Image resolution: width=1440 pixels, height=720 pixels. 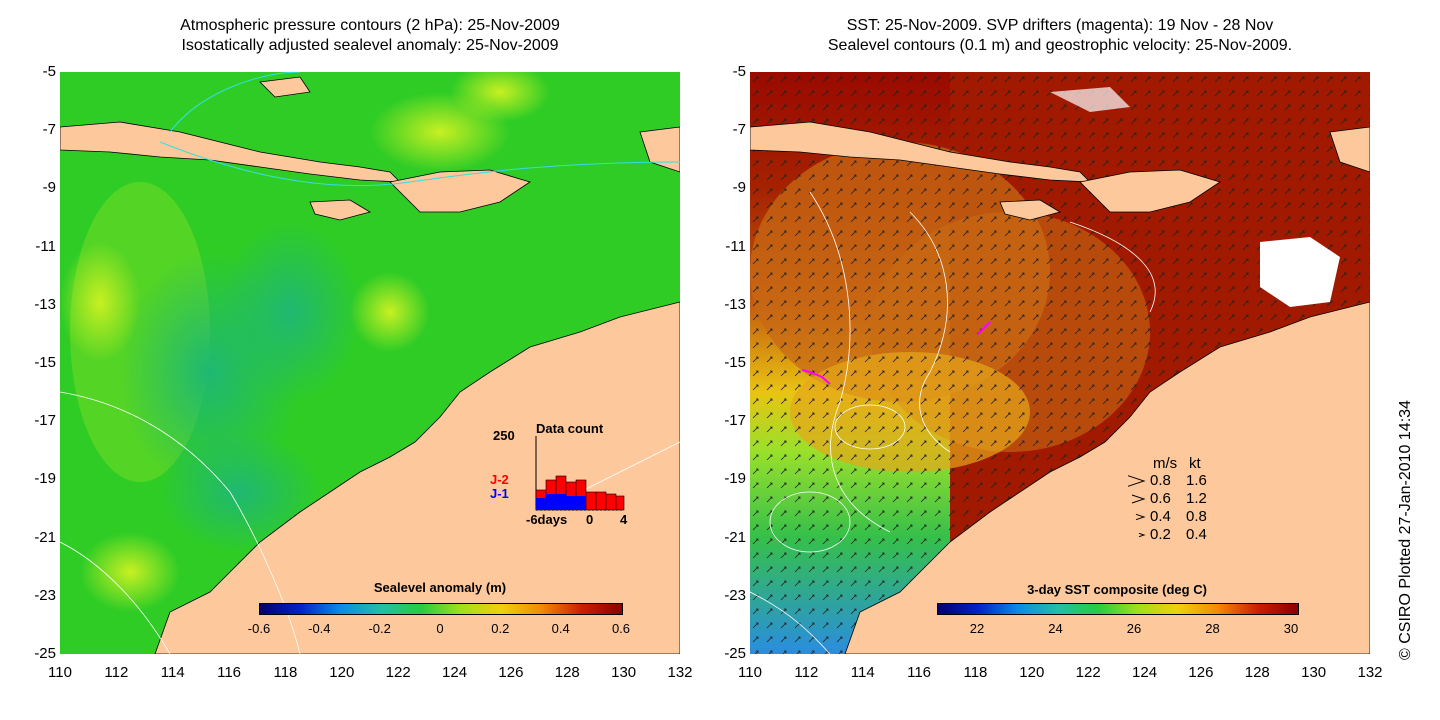 I want to click on left-lon-label: 130, so click(x=624, y=672).